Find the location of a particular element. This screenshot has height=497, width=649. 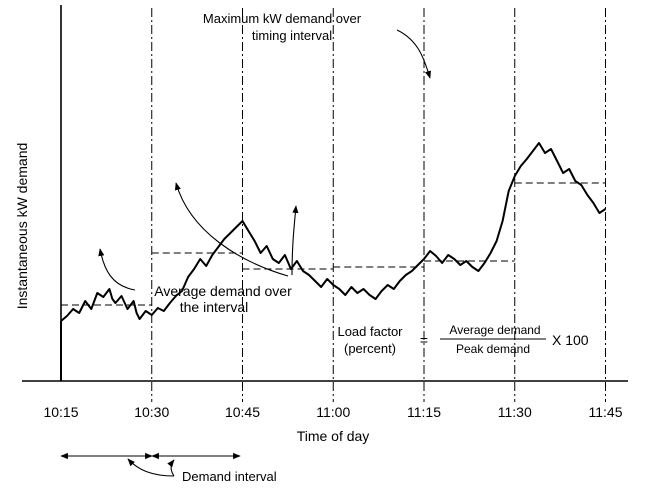

x-tick-labels: 10:15 10:30 10:45 11:00 11:15 11:30 11:45 is located at coordinates (332, 412).